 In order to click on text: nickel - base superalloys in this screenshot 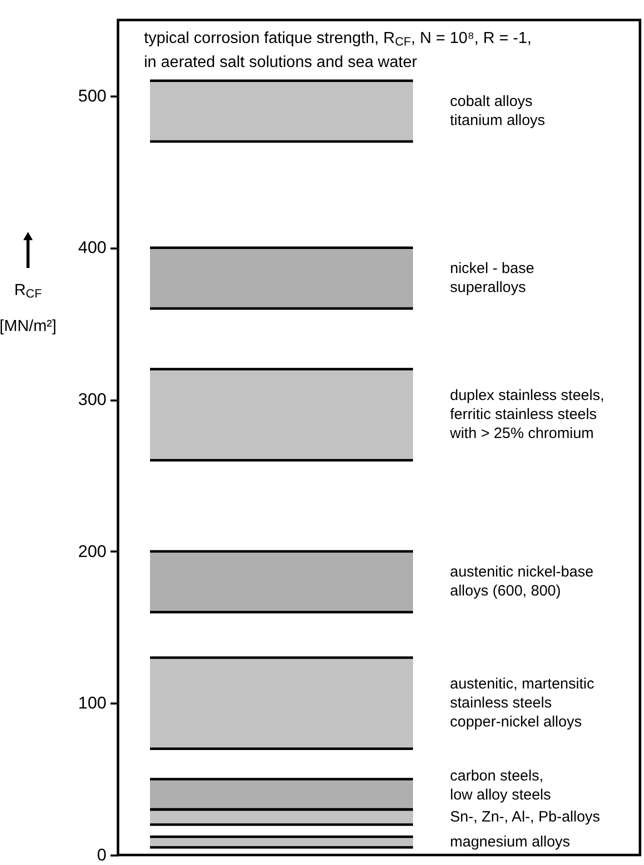, I will do `click(492, 278)`.